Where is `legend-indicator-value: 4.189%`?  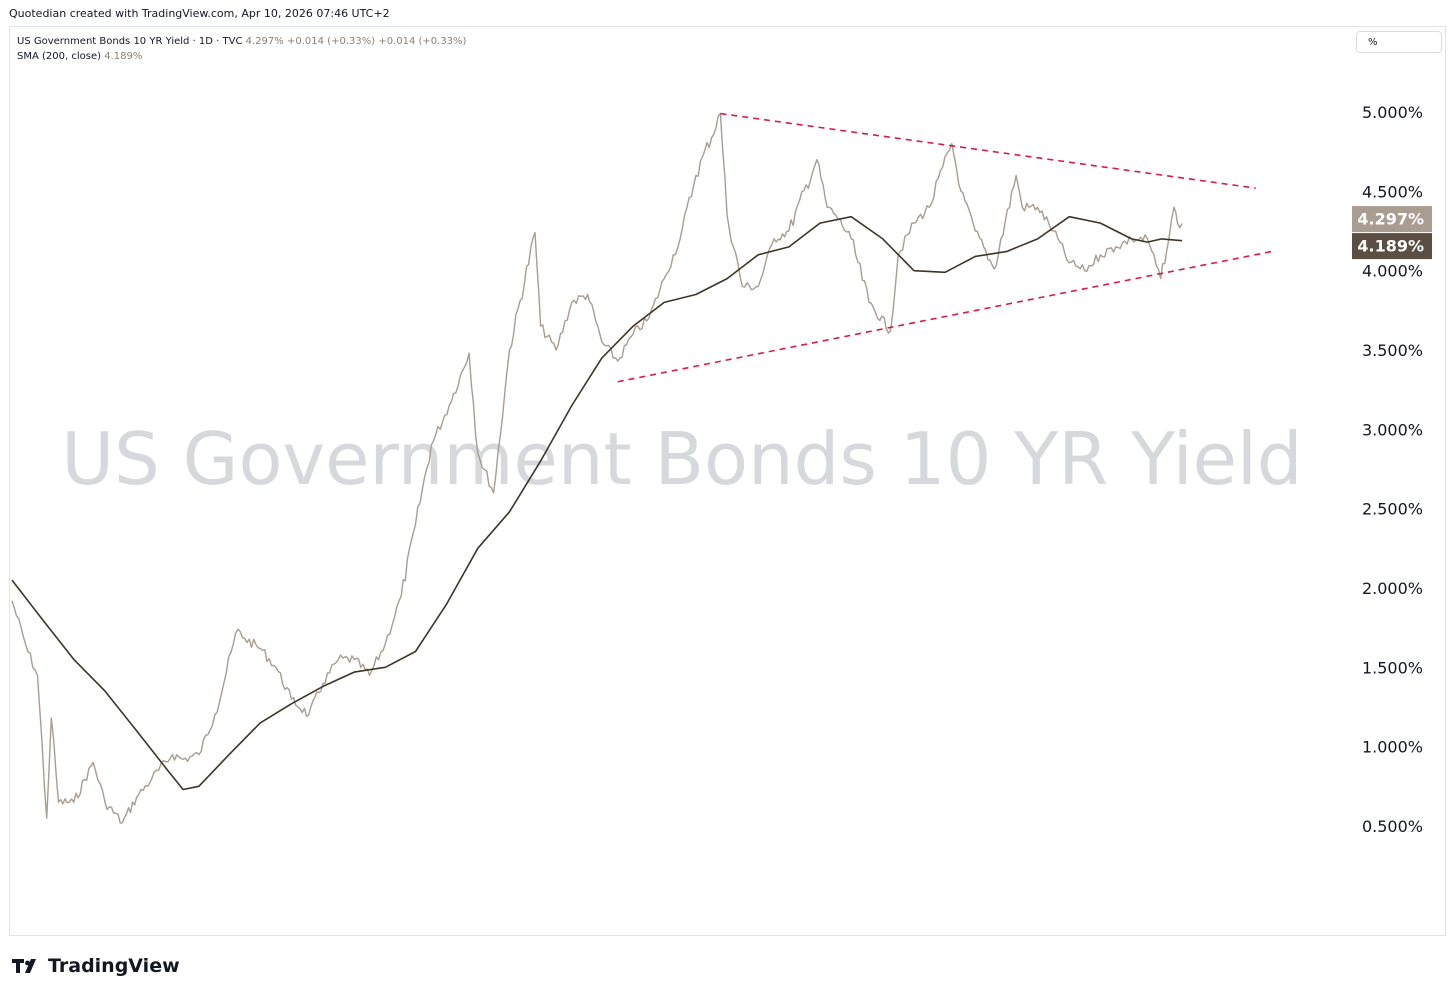 legend-indicator-value: 4.189% is located at coordinates (123, 56).